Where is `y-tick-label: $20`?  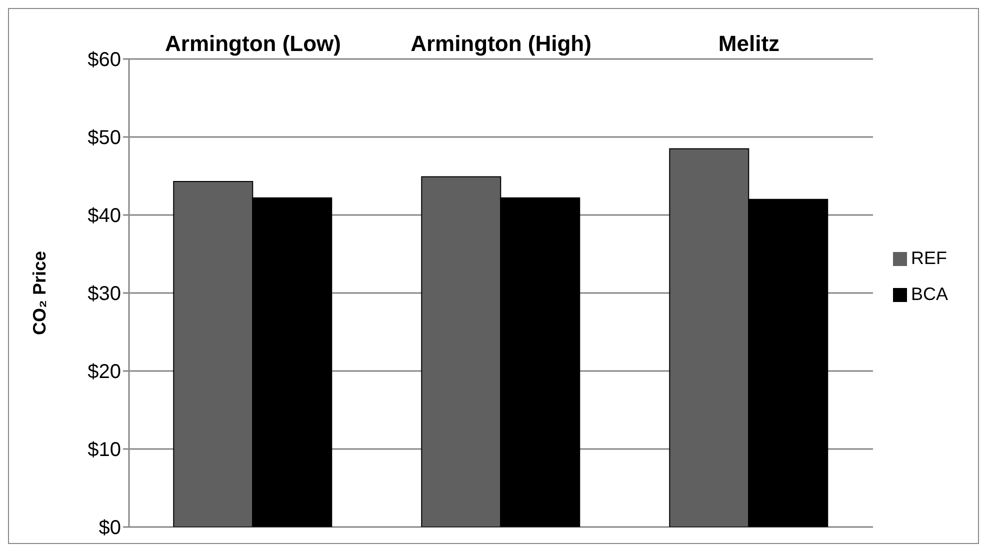 y-tick-label: $20 is located at coordinates (104, 372).